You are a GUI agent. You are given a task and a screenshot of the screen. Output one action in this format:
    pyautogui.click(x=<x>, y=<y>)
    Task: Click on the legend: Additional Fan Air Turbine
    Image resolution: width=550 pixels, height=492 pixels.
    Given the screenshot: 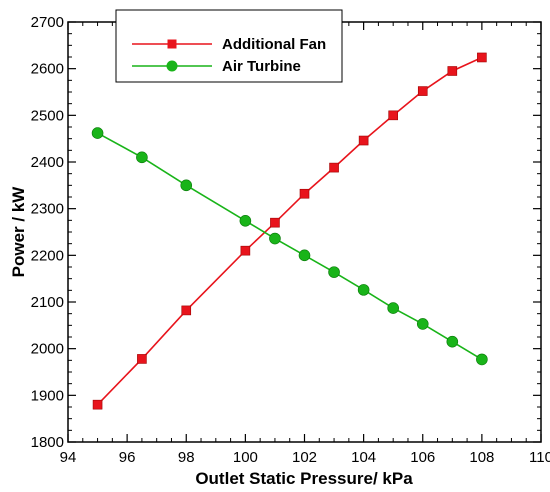 What is the action you would take?
    pyautogui.click(x=229, y=46)
    